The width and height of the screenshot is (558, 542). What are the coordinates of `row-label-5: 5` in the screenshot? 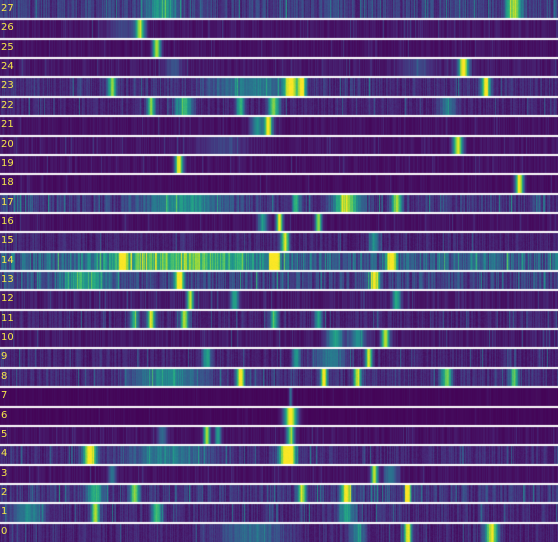 It's located at (4, 434).